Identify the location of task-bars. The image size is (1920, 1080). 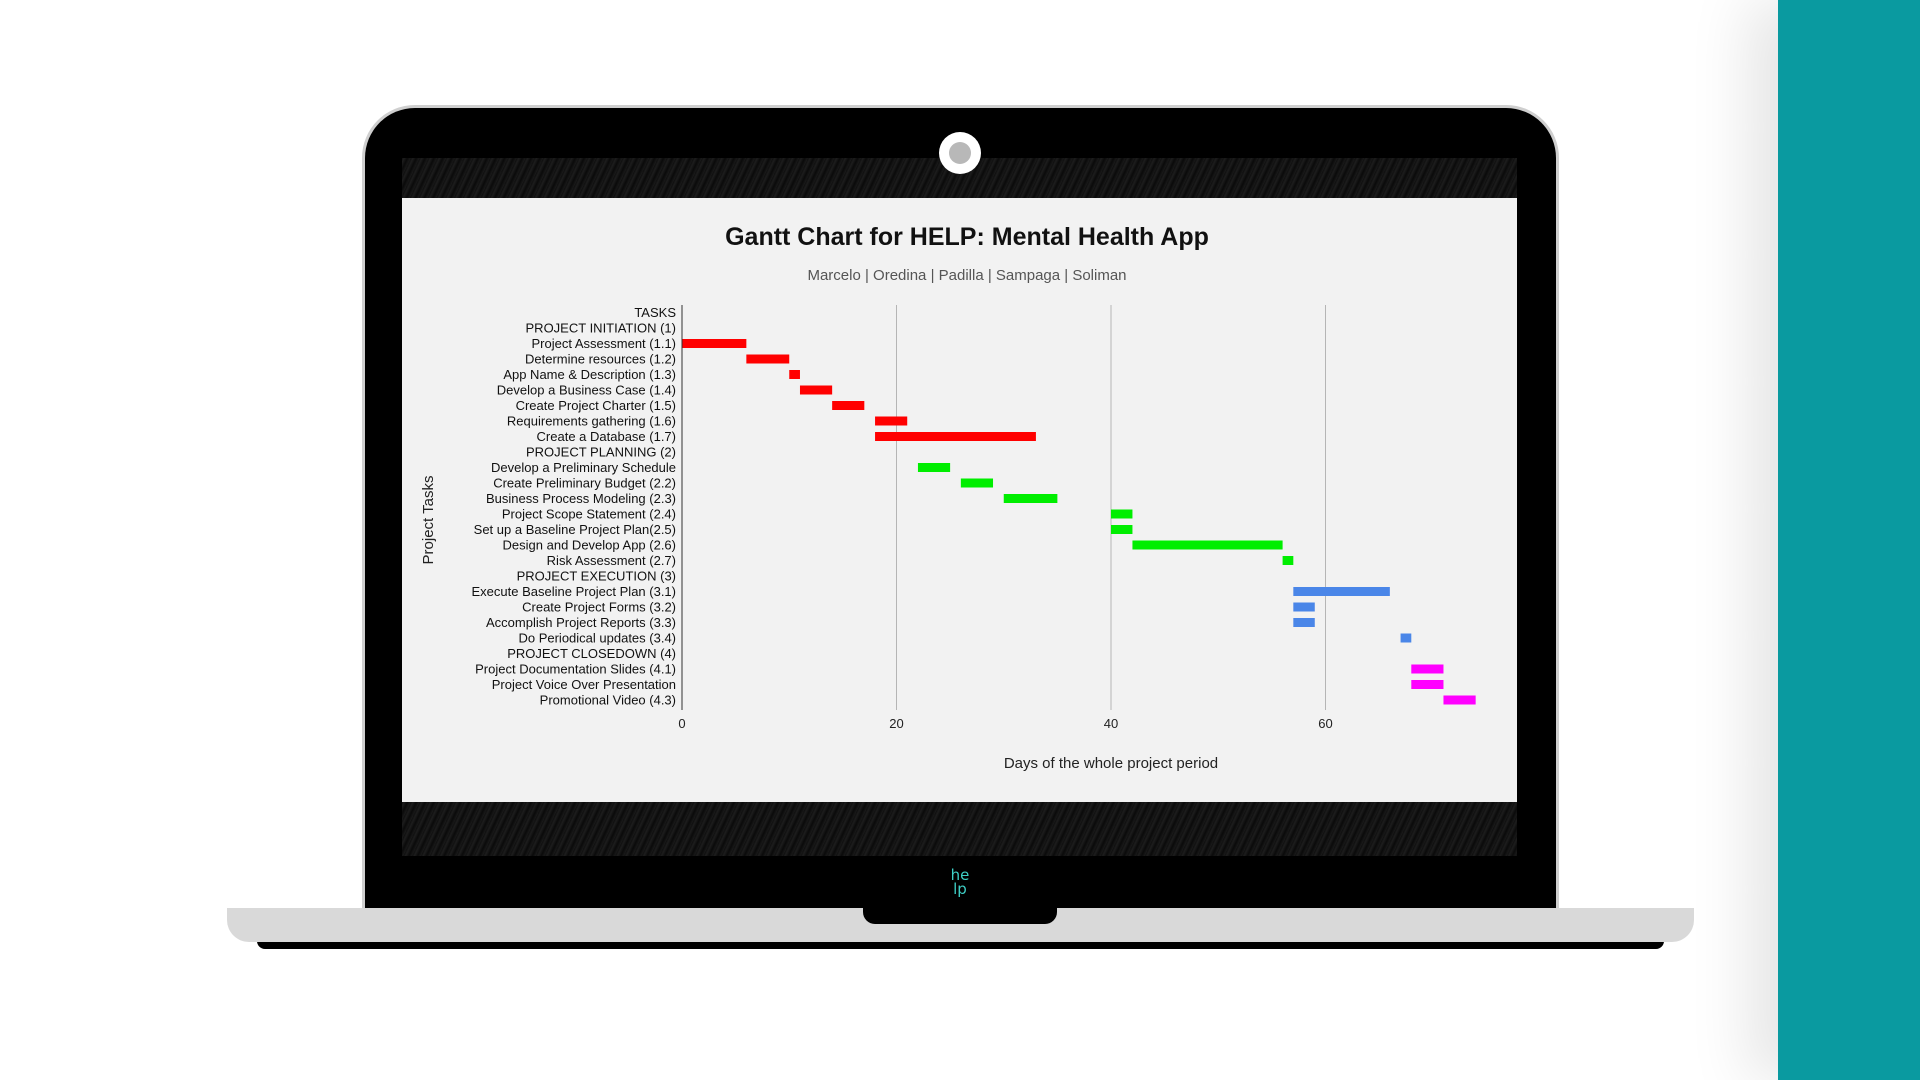
(1079, 522).